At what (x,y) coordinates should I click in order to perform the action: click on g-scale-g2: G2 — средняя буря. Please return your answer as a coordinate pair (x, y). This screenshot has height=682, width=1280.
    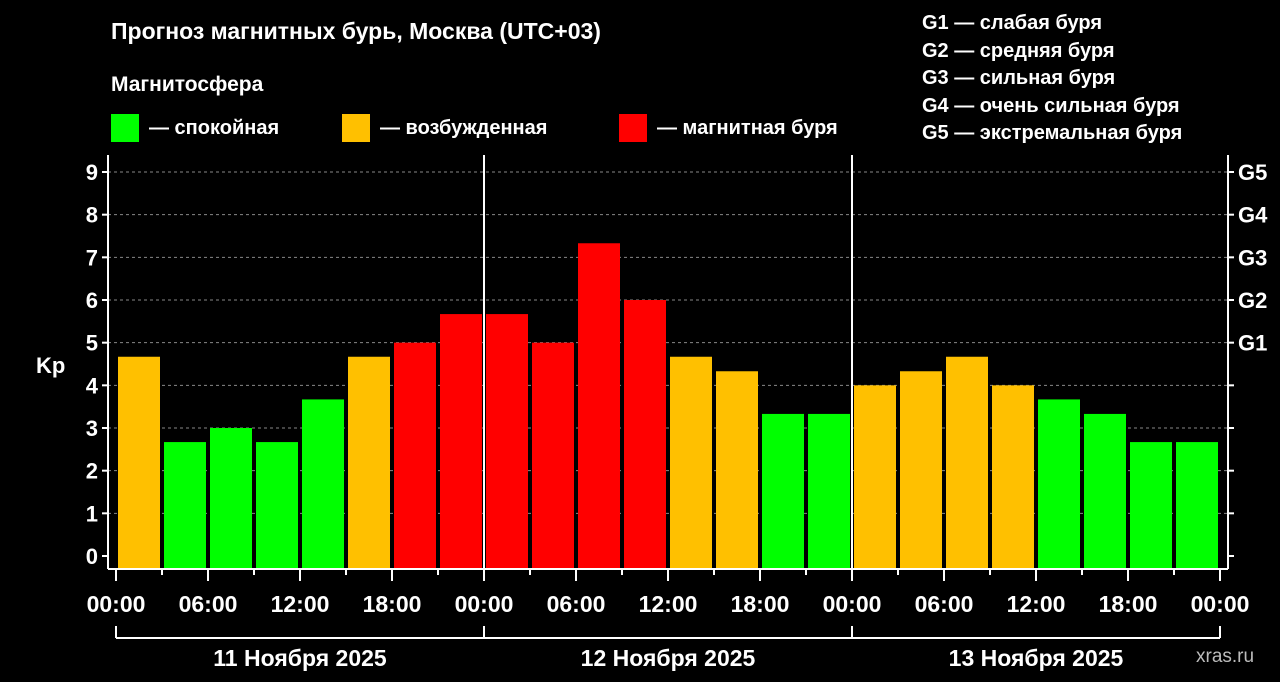
    Looking at the image, I should click on (1018, 51).